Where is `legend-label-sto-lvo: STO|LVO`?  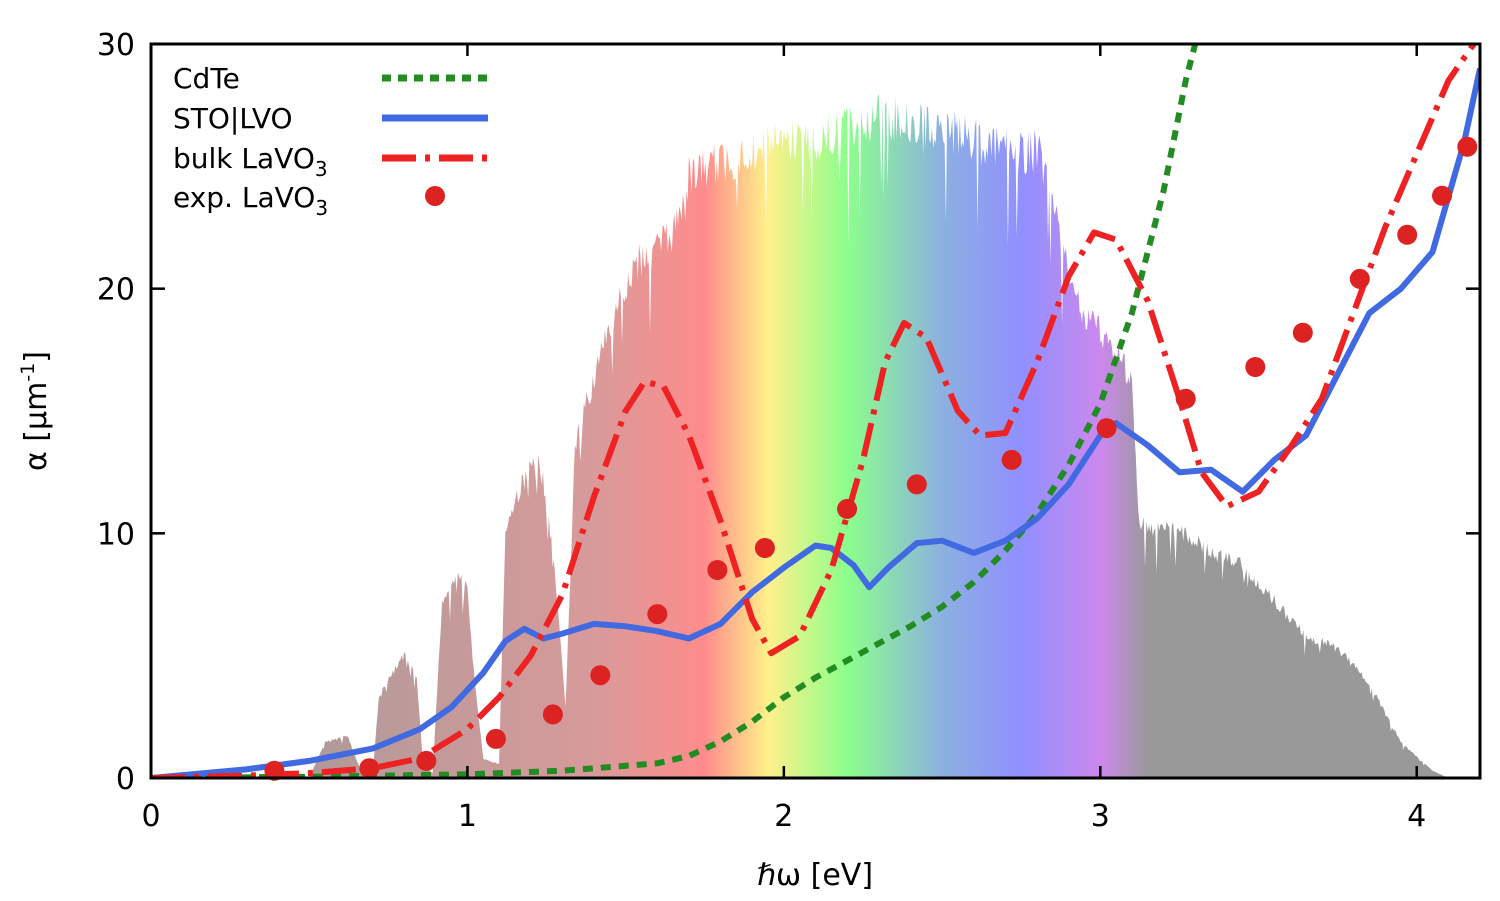
legend-label-sto-lvo: STO|LVO is located at coordinates (233, 118).